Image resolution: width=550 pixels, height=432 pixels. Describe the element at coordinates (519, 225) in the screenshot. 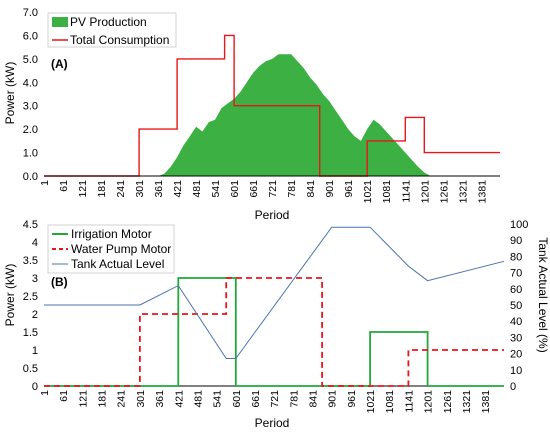

I see `y2-tick-label: 100` at that location.